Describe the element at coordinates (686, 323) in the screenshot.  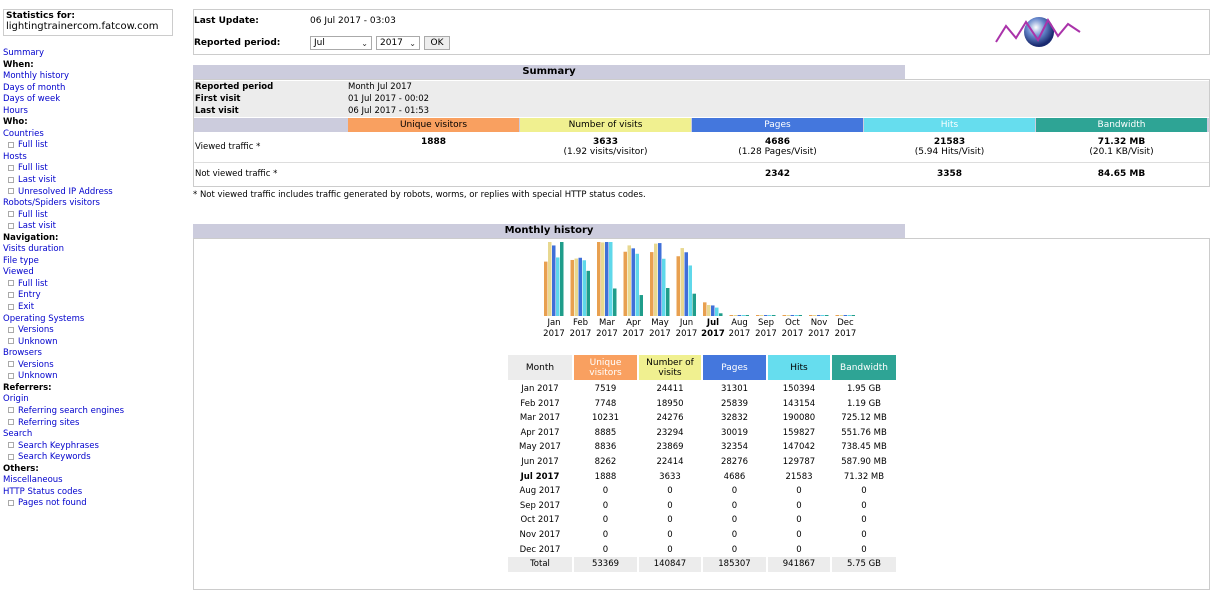
I see `chart-month-name: Jun` at that location.